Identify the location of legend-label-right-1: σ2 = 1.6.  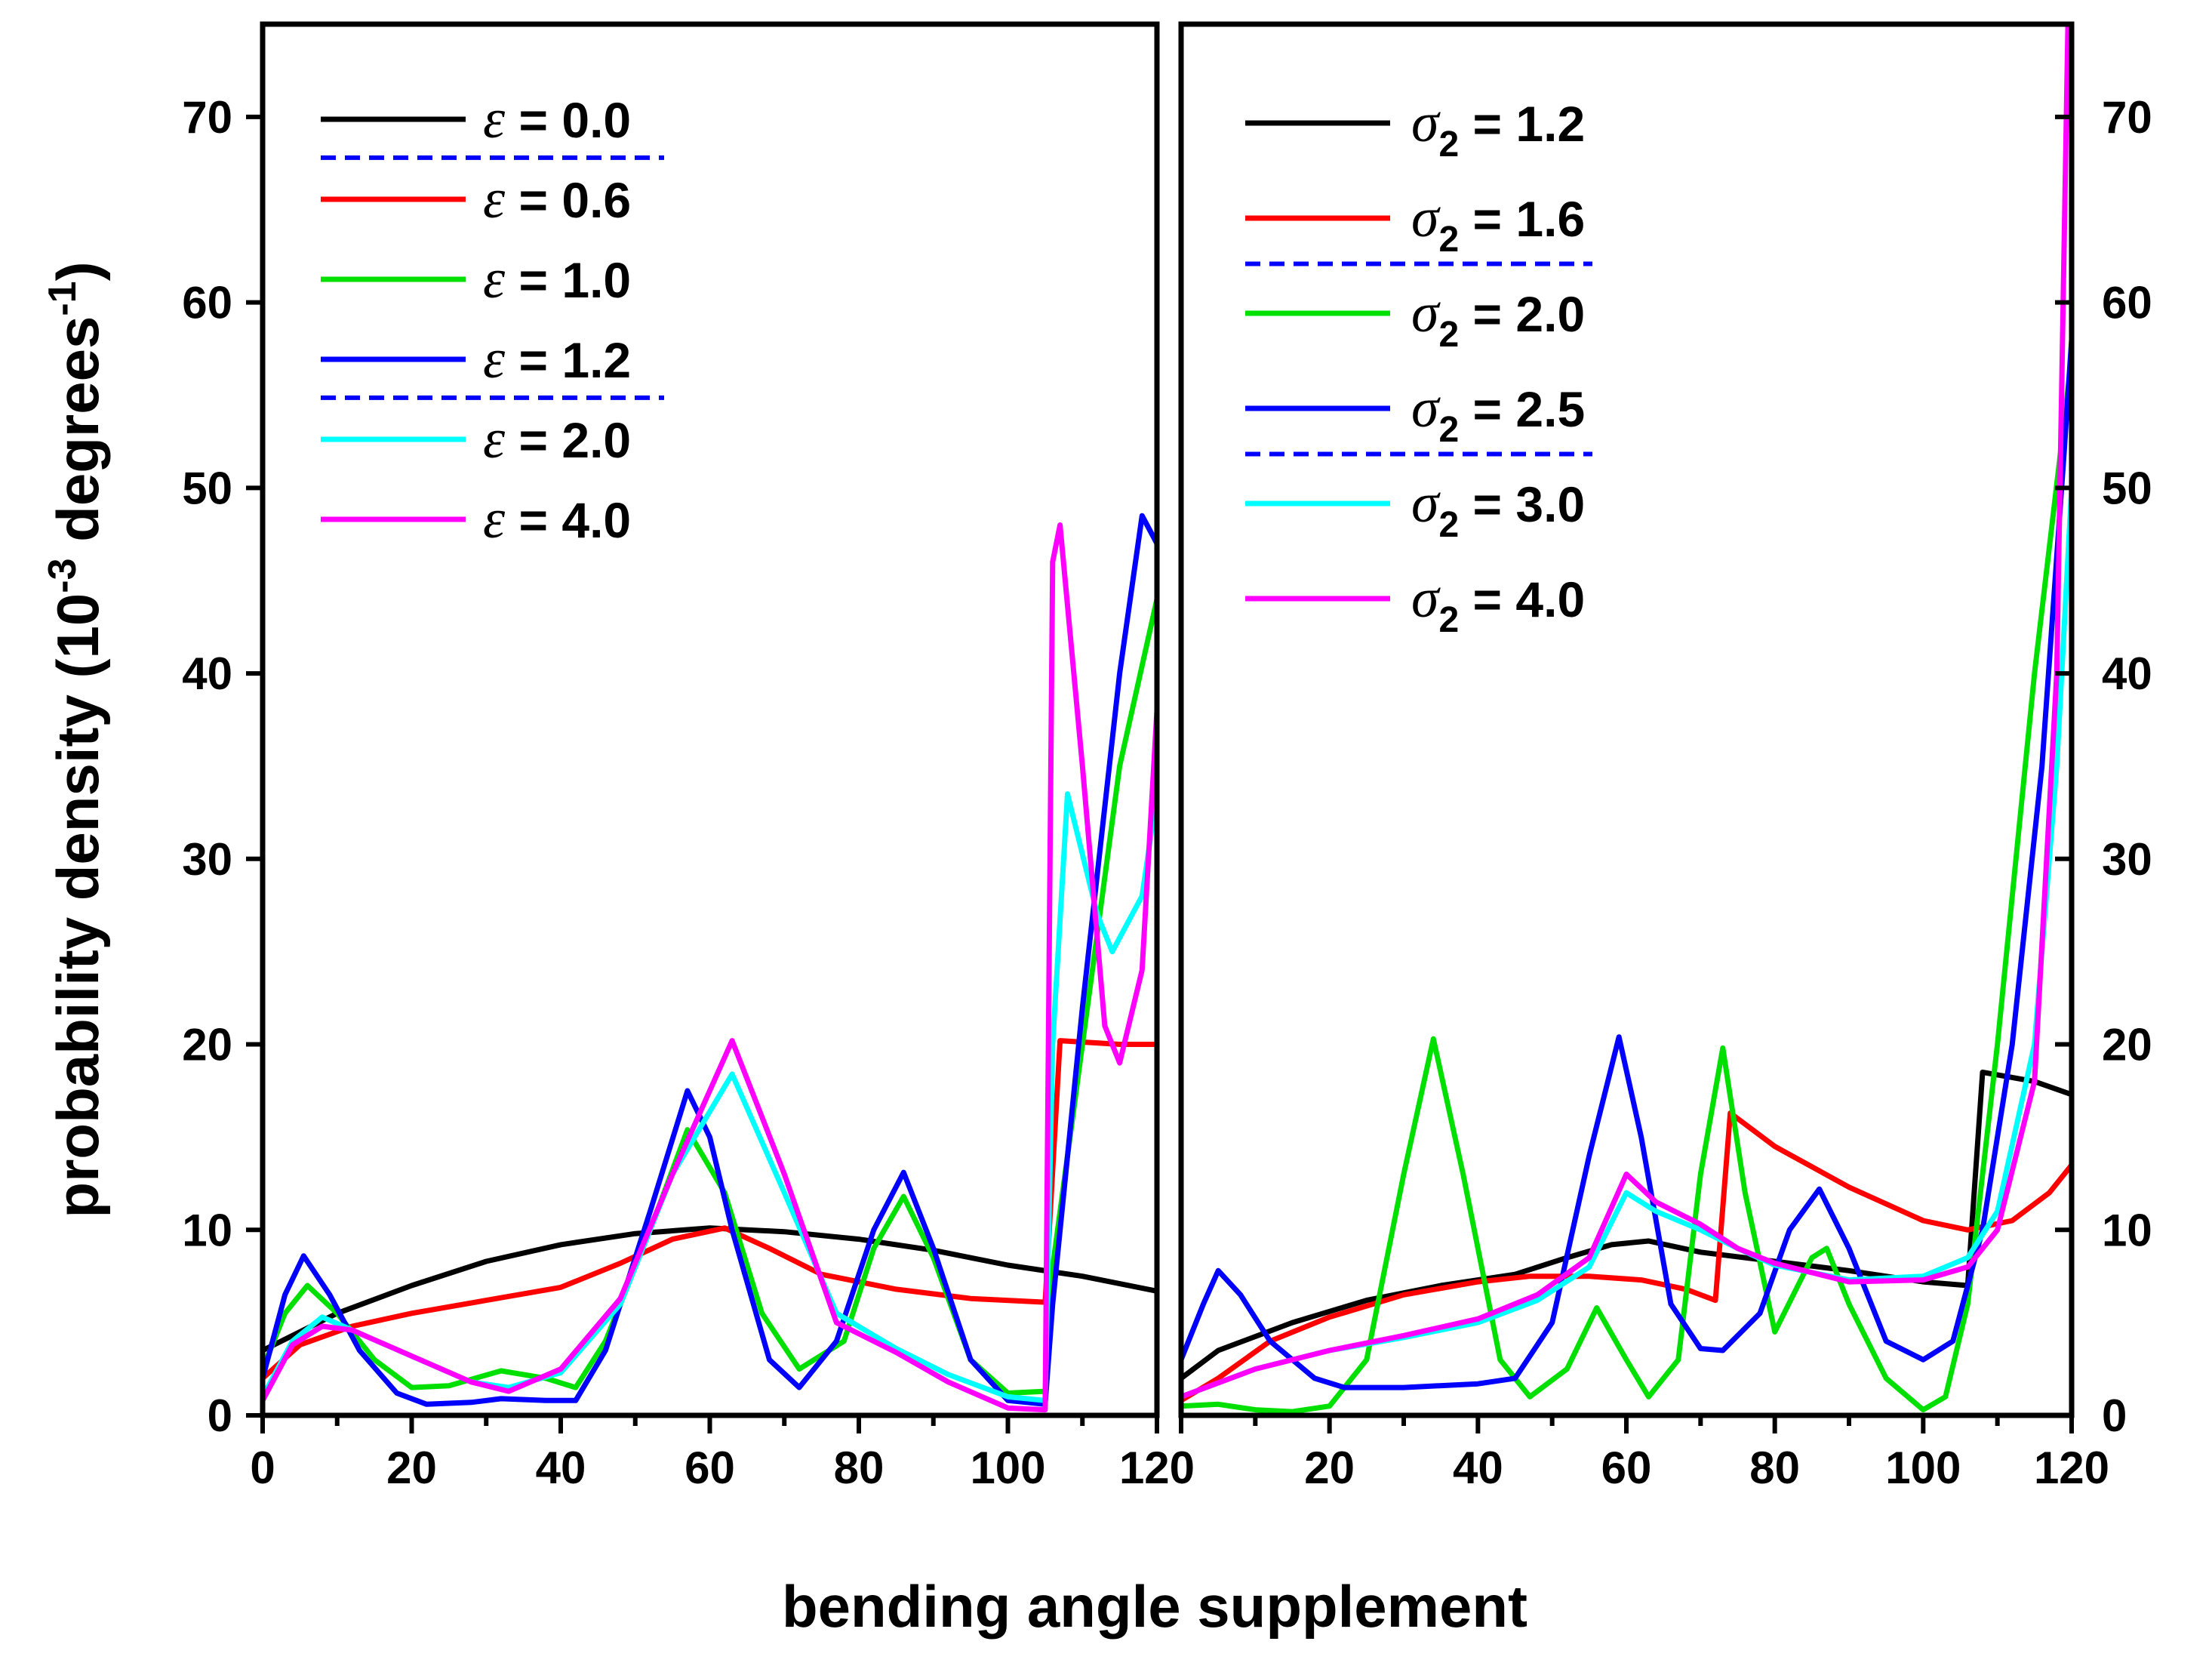
(1498, 223).